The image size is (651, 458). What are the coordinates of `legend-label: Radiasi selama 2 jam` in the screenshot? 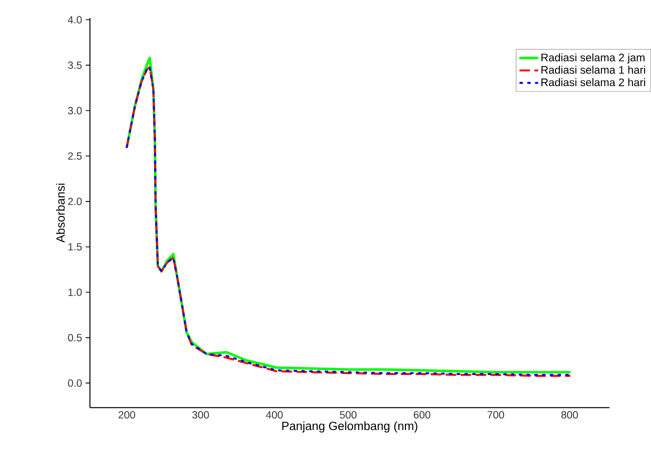 It's located at (592, 59).